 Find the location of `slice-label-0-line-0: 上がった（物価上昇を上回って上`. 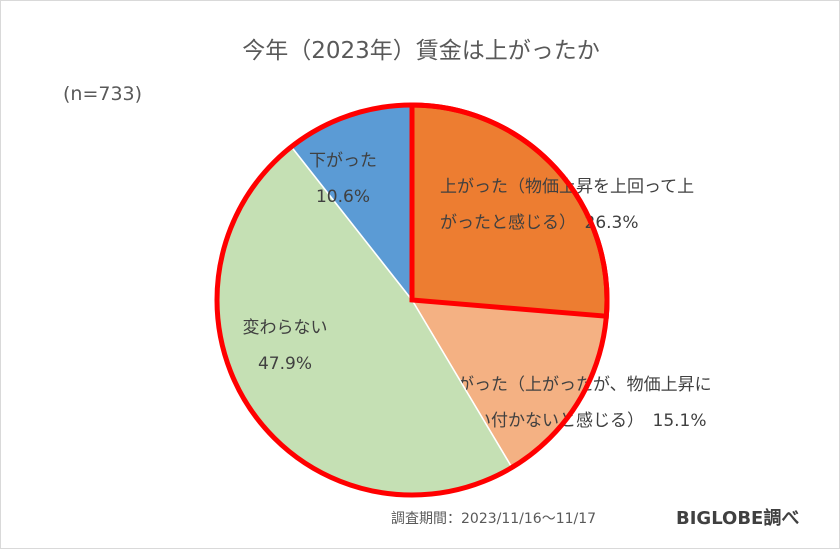

slice-label-0-line-0: 上がった（物価上昇を上回って上 is located at coordinates (567, 187).